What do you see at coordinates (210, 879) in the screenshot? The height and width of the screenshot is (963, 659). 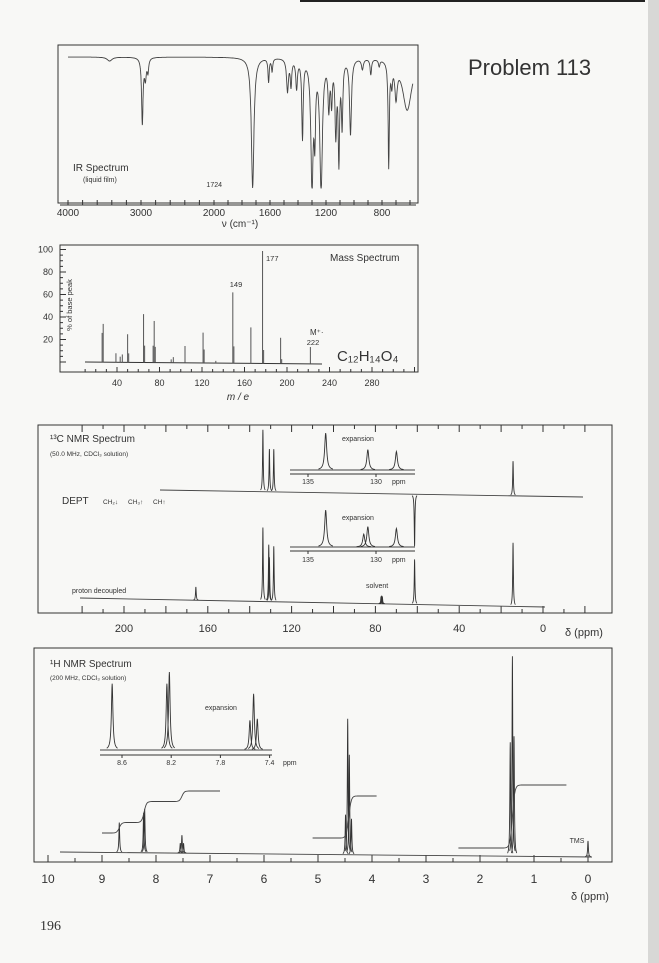 I see `h1-x-tick-label: 7` at bounding box center [210, 879].